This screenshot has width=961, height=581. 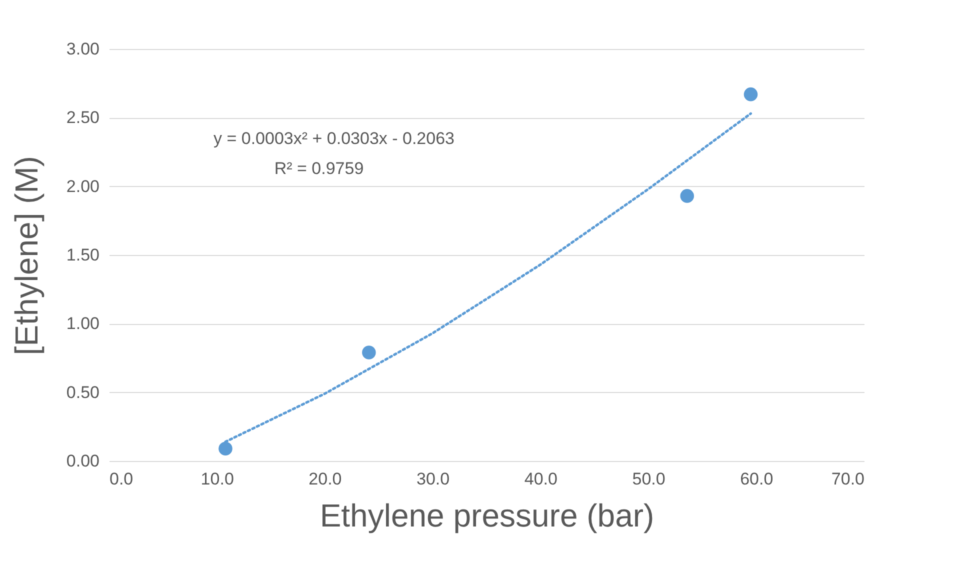 I want to click on y-tick-label: 0.00, so click(x=83, y=461).